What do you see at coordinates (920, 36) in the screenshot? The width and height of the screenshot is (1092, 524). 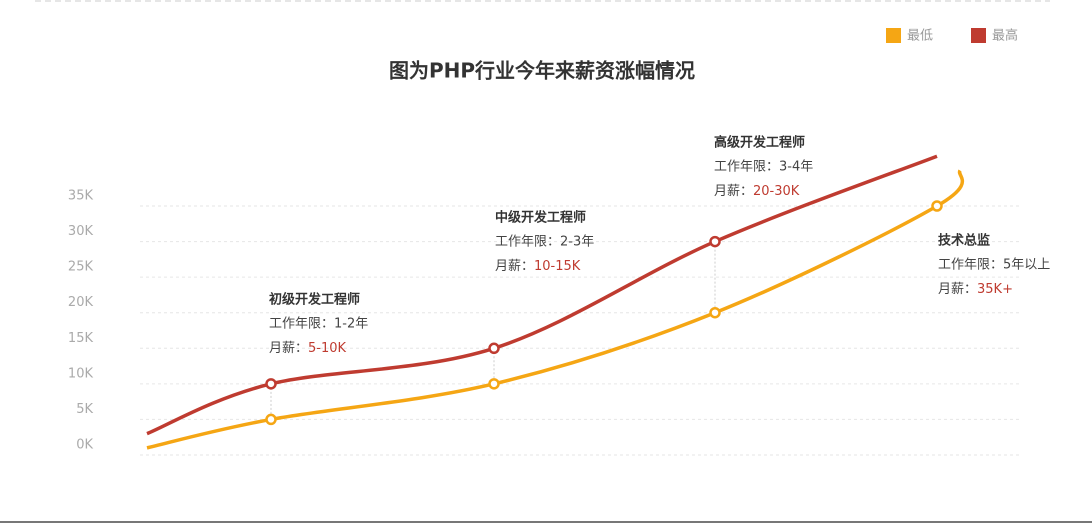 I see `legend-label: 最低` at bounding box center [920, 36].